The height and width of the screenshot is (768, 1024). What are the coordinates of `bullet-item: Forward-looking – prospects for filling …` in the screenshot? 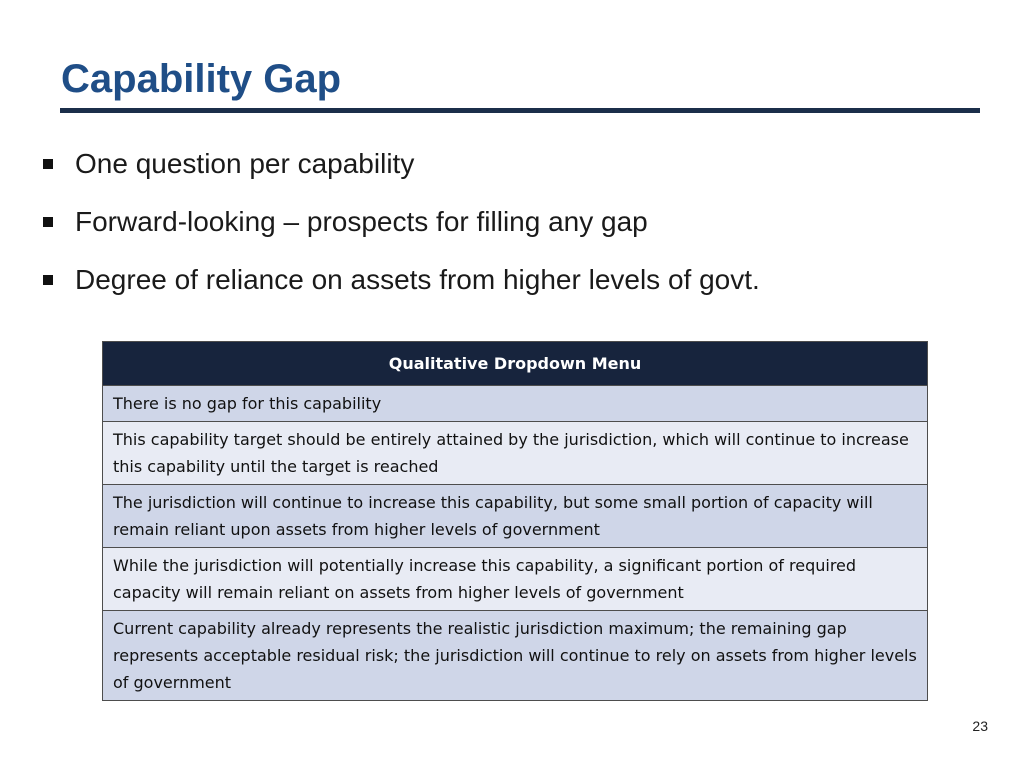 It's located at (400, 222).